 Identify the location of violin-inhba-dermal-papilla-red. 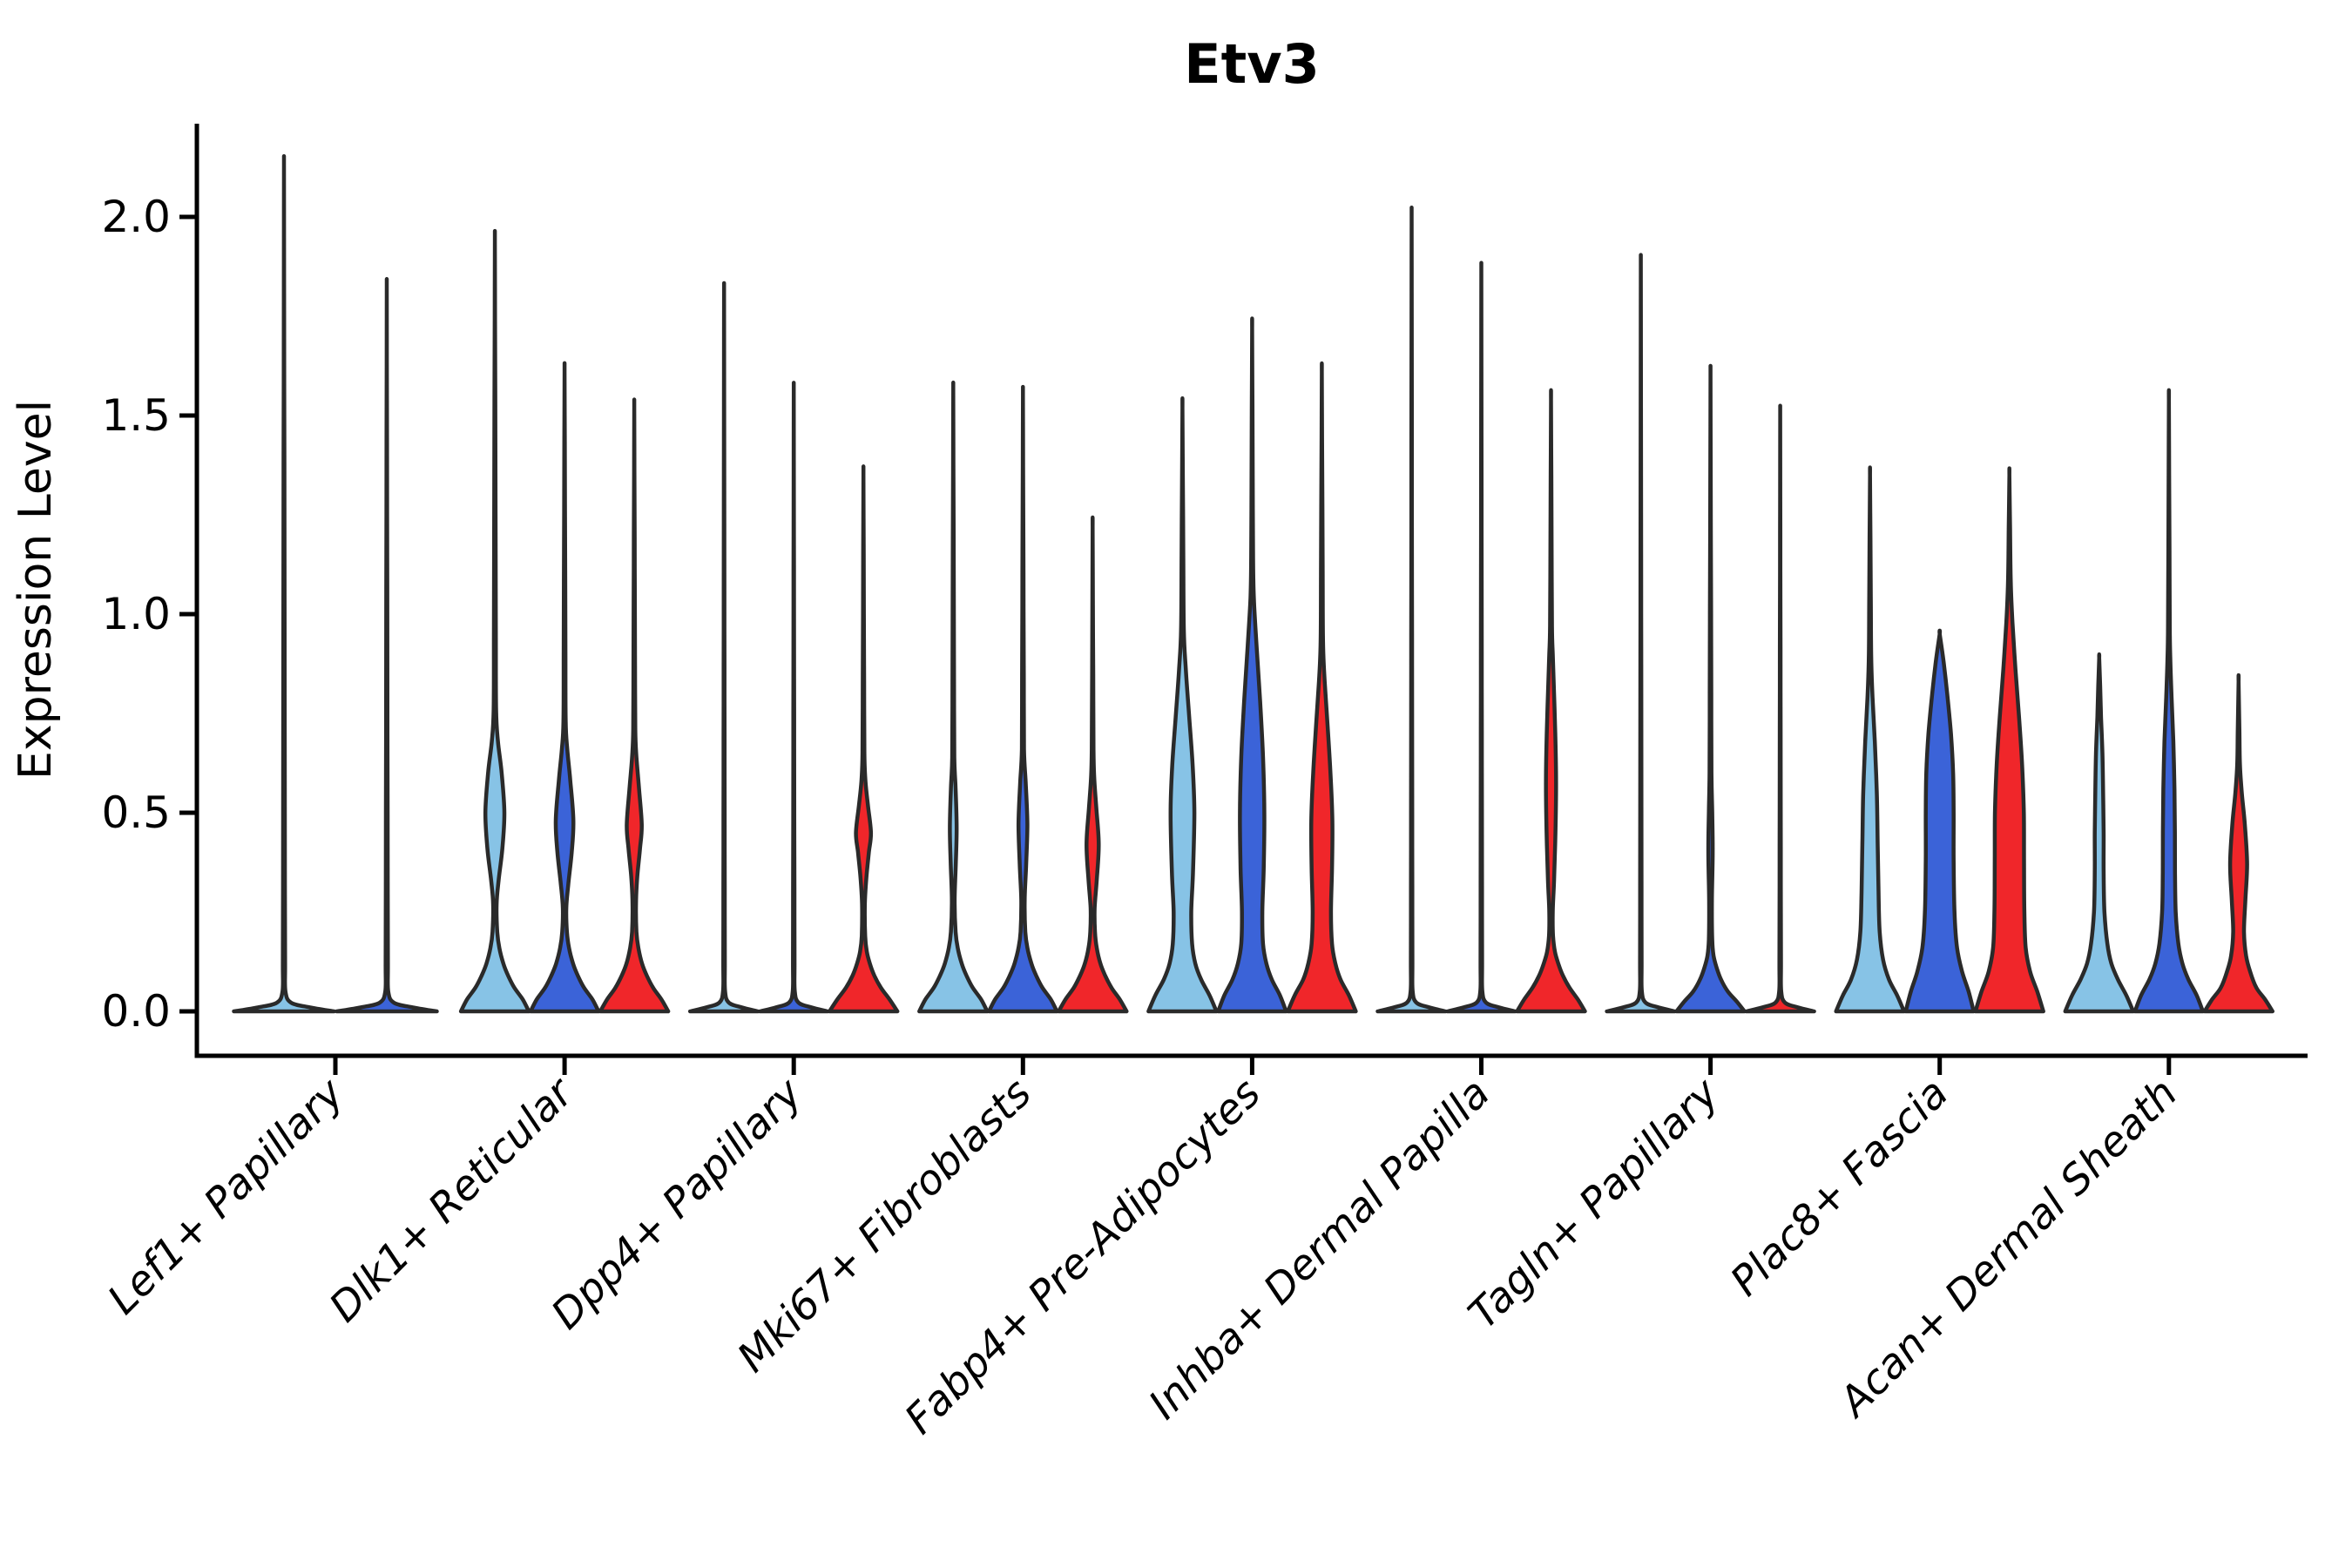
(1551, 701).